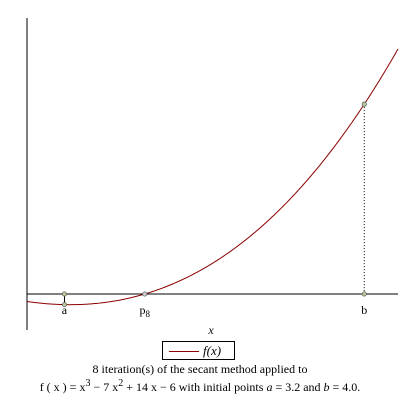 This screenshot has width=400, height=400. What do you see at coordinates (144, 311) in the screenshot?
I see `x-tick-label-1: p8` at bounding box center [144, 311].